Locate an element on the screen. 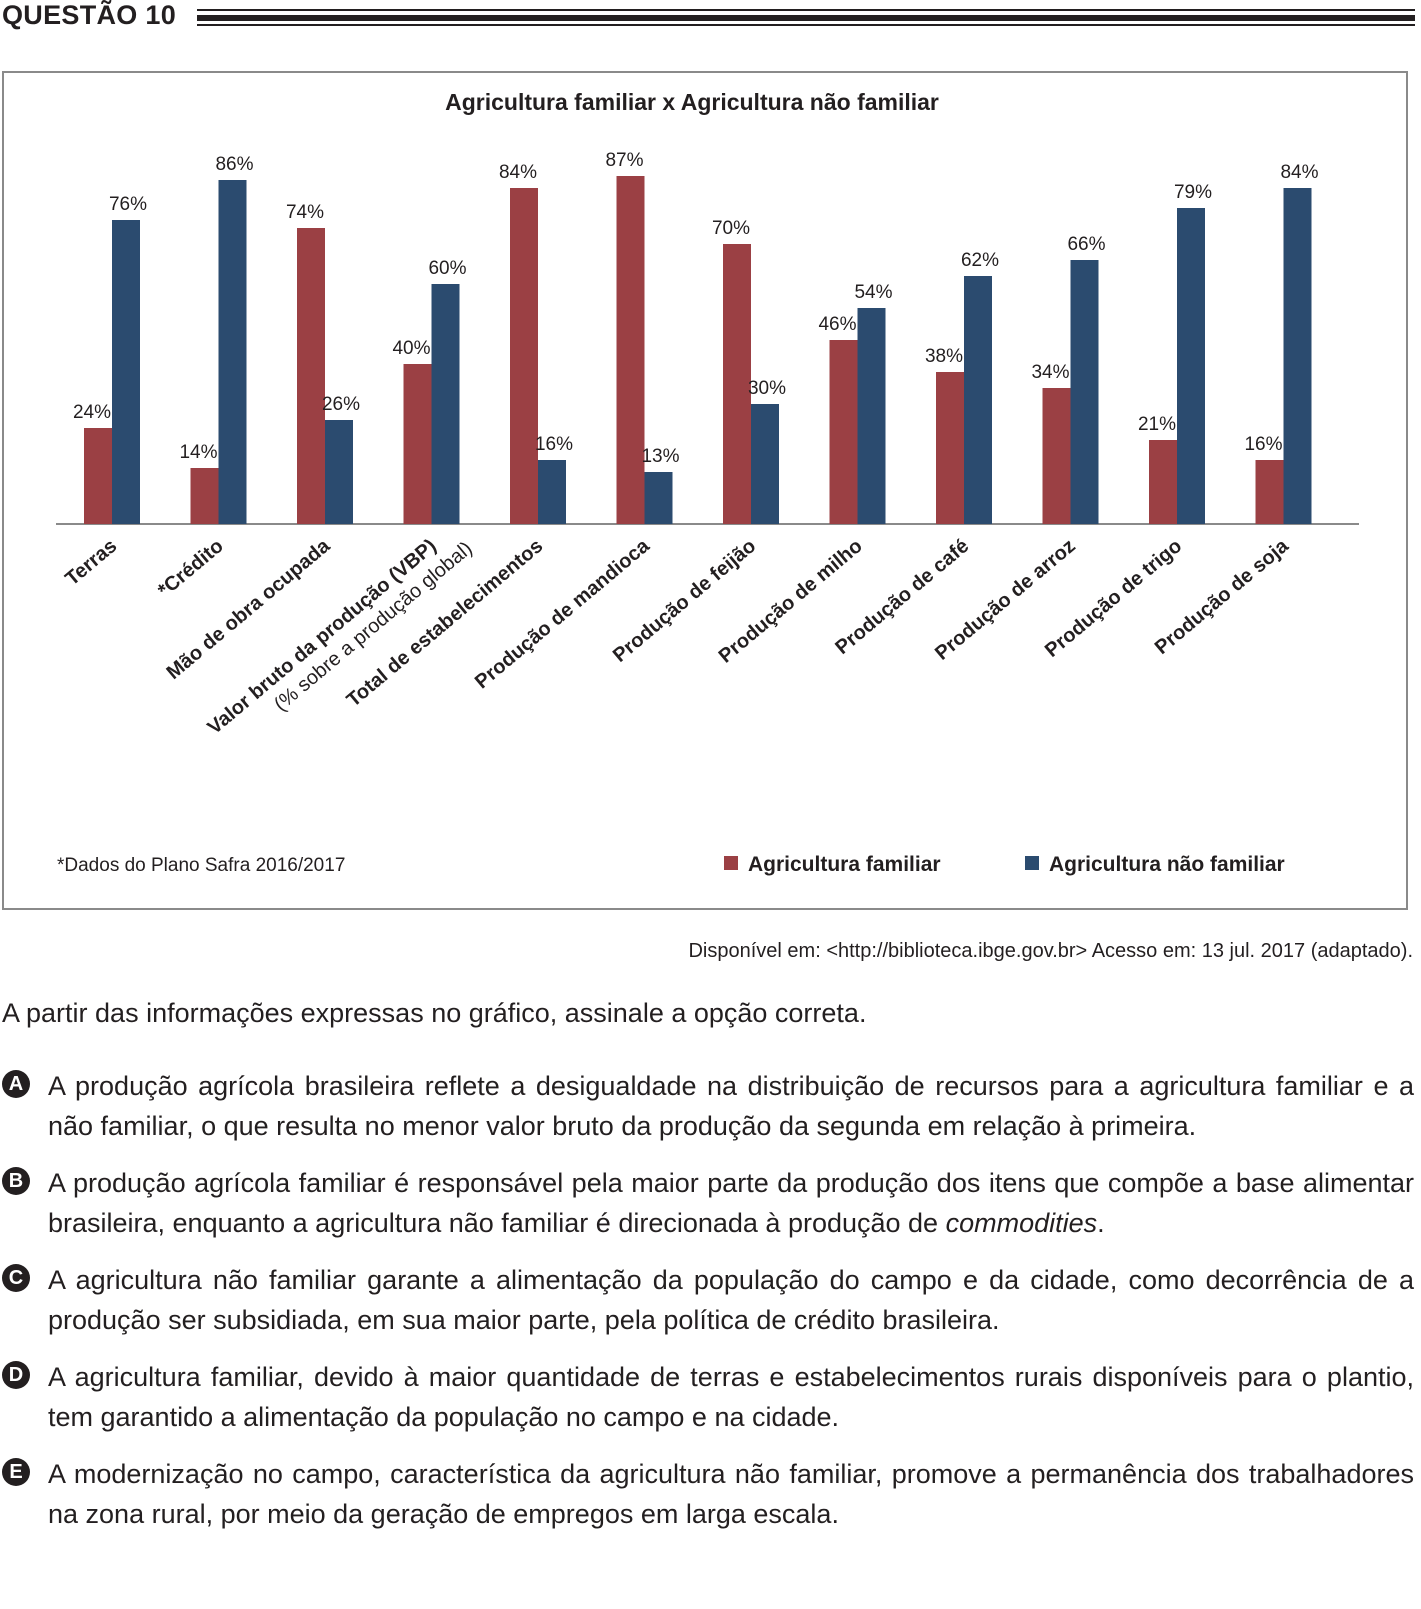 This screenshot has height=1609, width=1421. data-label: 74% is located at coordinates (305, 212).